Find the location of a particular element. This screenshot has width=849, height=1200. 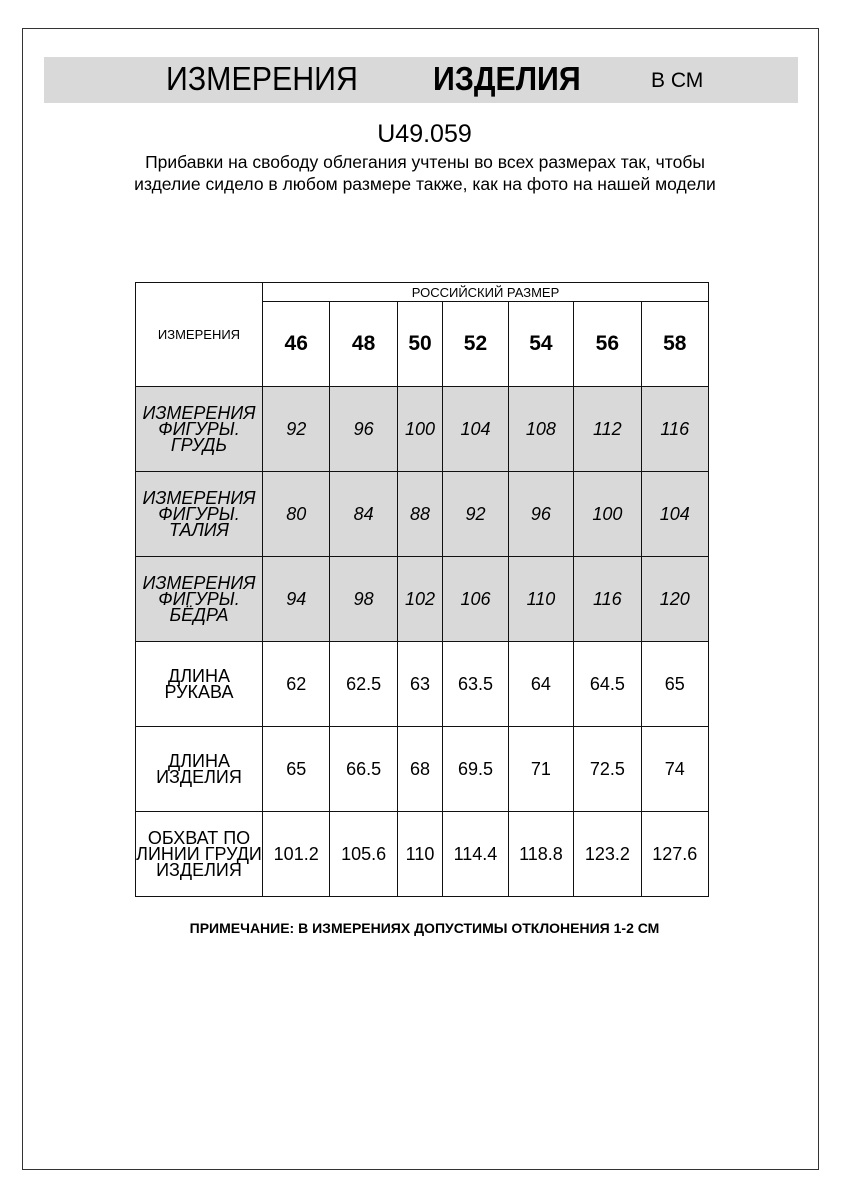

title-band is located at coordinates (421, 80).